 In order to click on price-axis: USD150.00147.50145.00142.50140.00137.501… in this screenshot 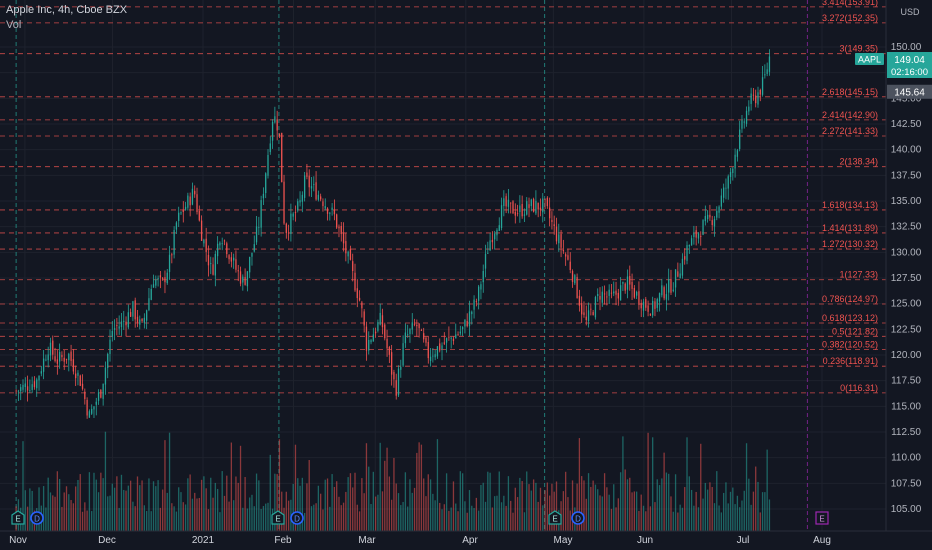, I will do `click(906, 261)`.